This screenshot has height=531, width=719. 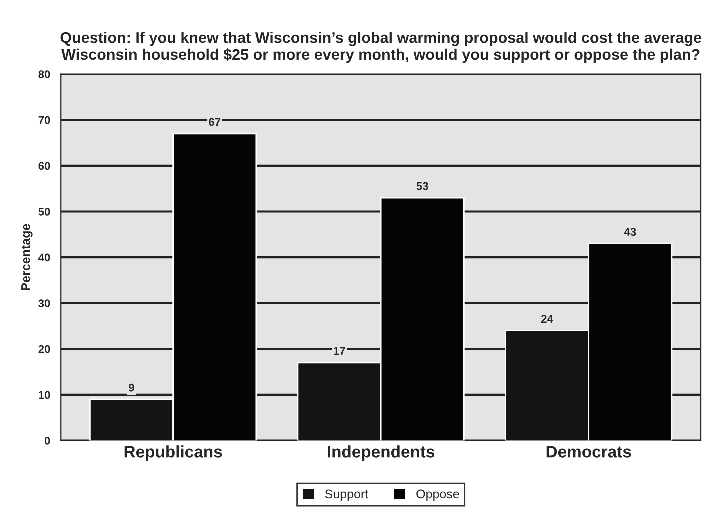 I want to click on legend-label: Oppose, so click(x=438, y=496).